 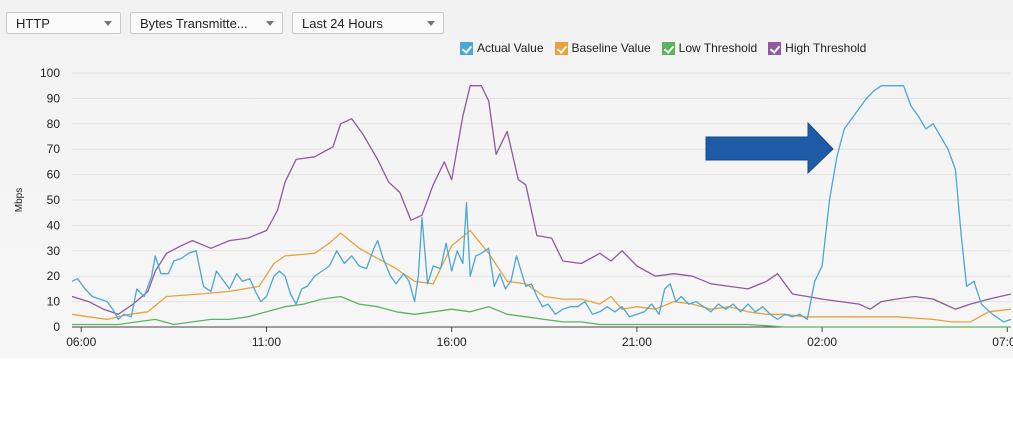 What do you see at coordinates (81, 342) in the screenshot?
I see `x-tick-label: 06:00` at bounding box center [81, 342].